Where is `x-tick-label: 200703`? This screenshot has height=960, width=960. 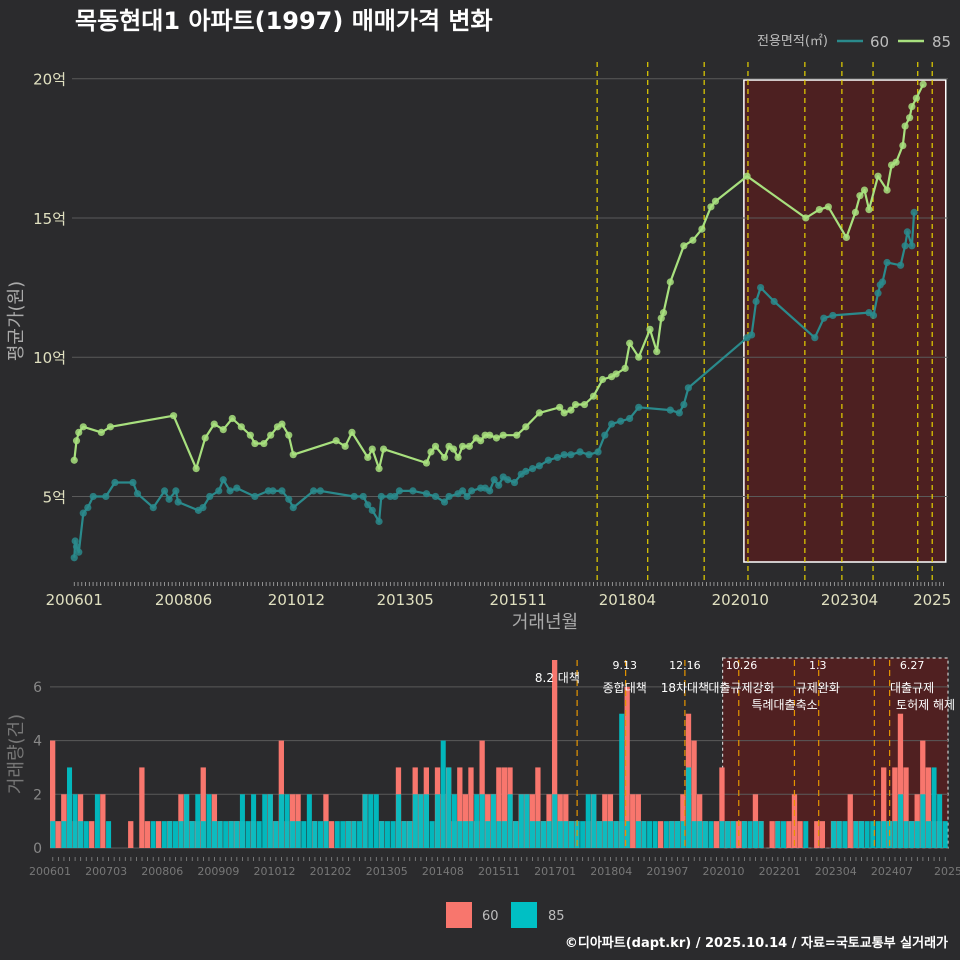 x-tick-label: 200703 is located at coordinates (106, 871).